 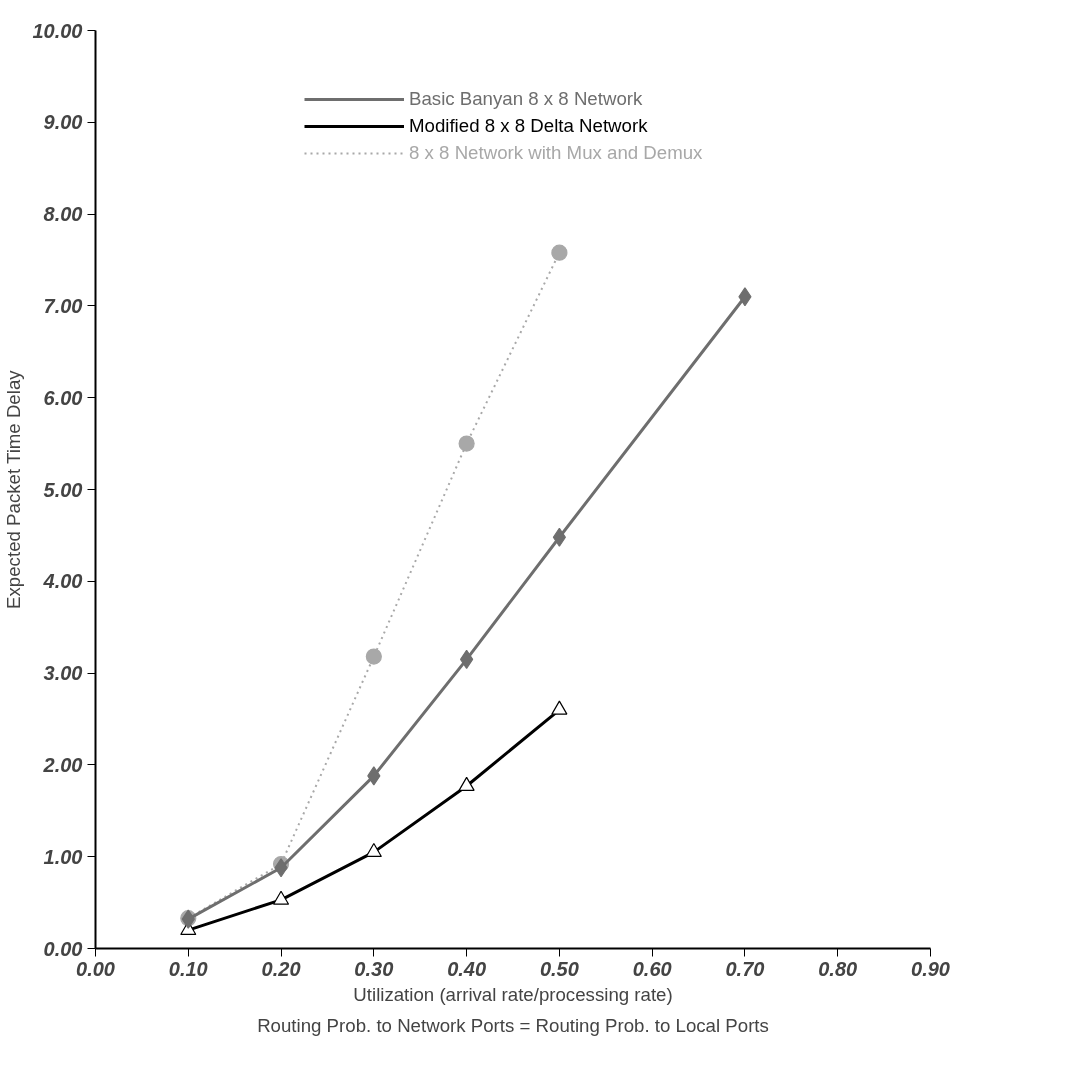 What do you see at coordinates (63, 673) in the screenshot?
I see `y-tick-label: 3.00` at bounding box center [63, 673].